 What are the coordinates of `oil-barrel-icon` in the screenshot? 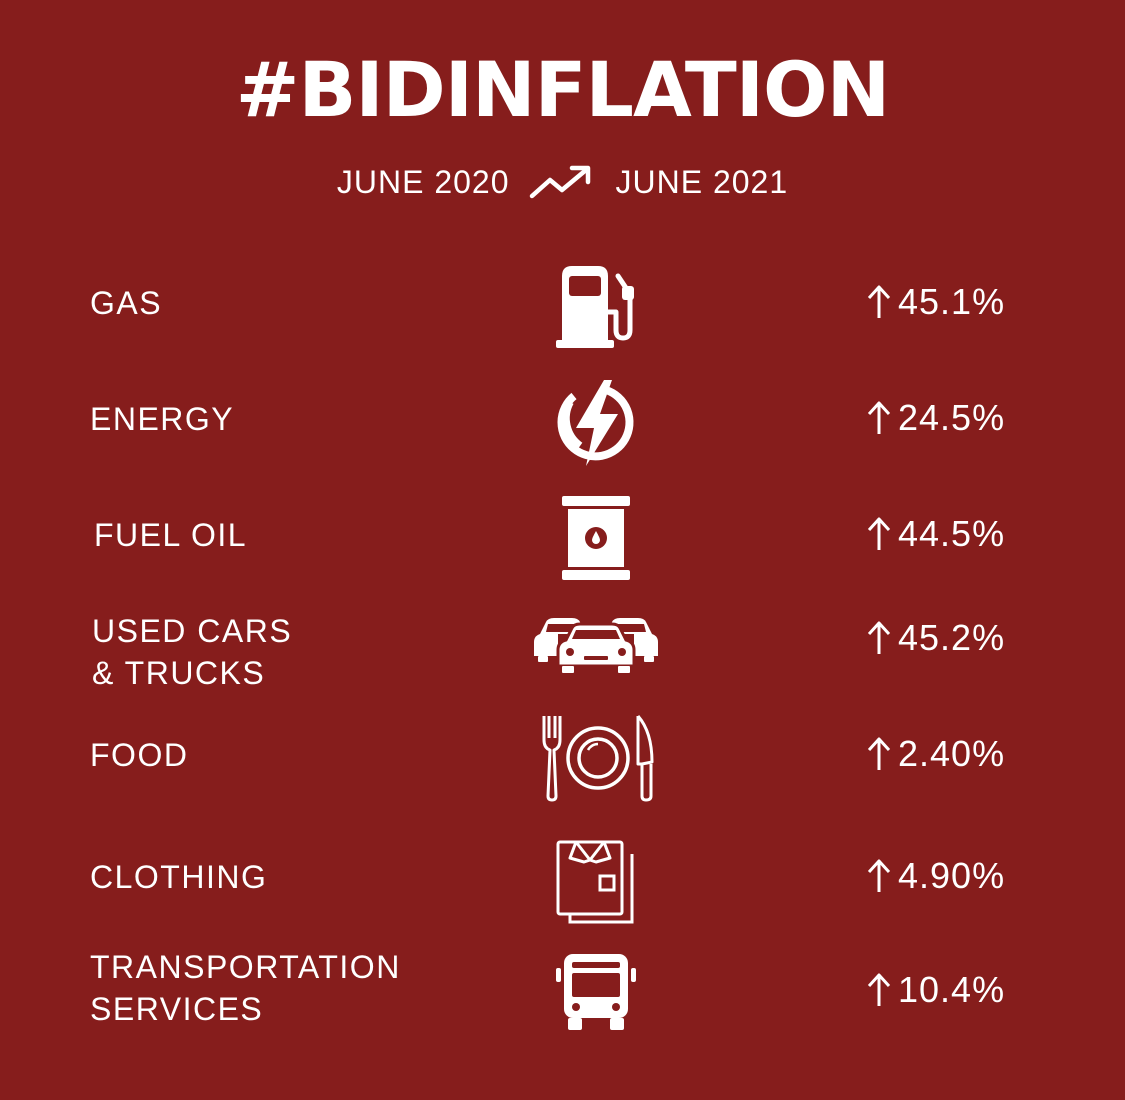 It's located at (596, 538).